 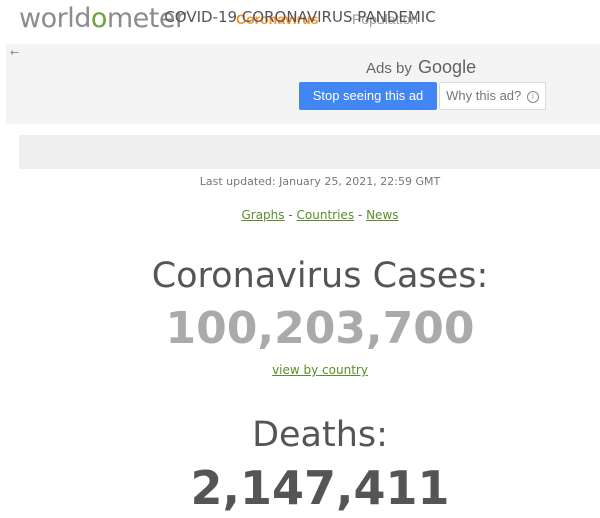 I want to click on cases-heading: Coronavirus Cases:, so click(x=320, y=276).